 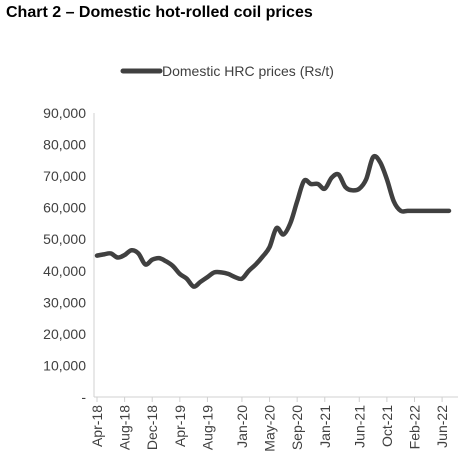 What do you see at coordinates (64, 113) in the screenshot?
I see `y-tick-label: 90,000` at bounding box center [64, 113].